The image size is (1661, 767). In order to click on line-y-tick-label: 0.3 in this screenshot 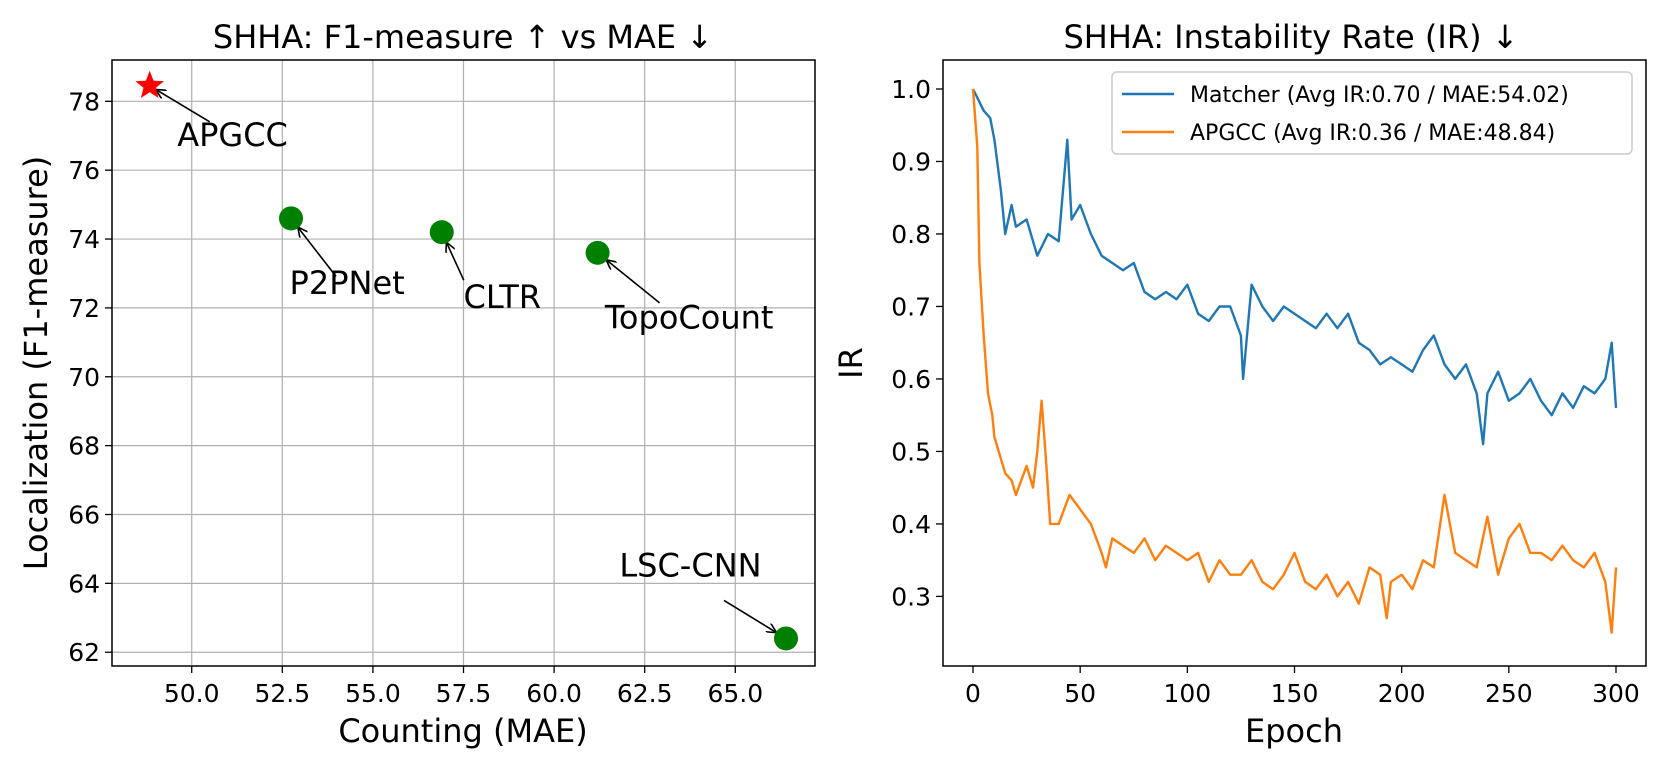, I will do `click(911, 596)`.